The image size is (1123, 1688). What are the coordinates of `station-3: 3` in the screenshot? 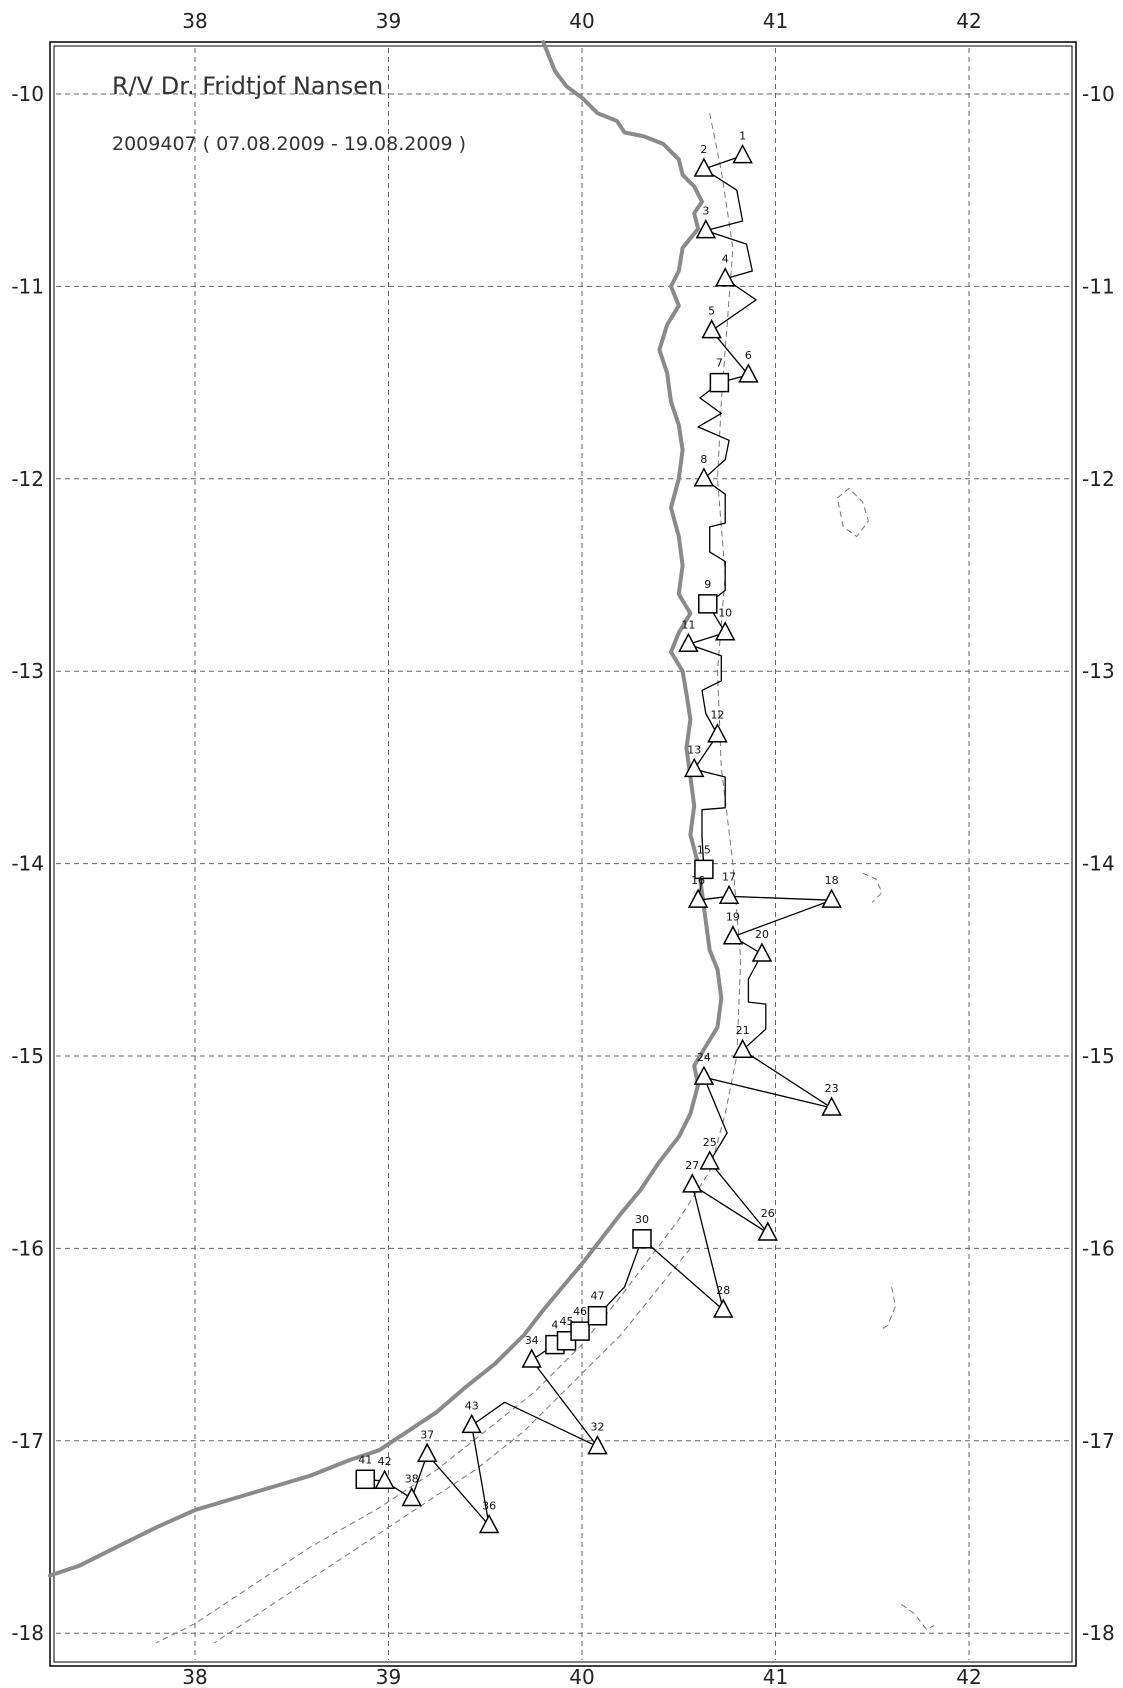 It's located at (706, 222).